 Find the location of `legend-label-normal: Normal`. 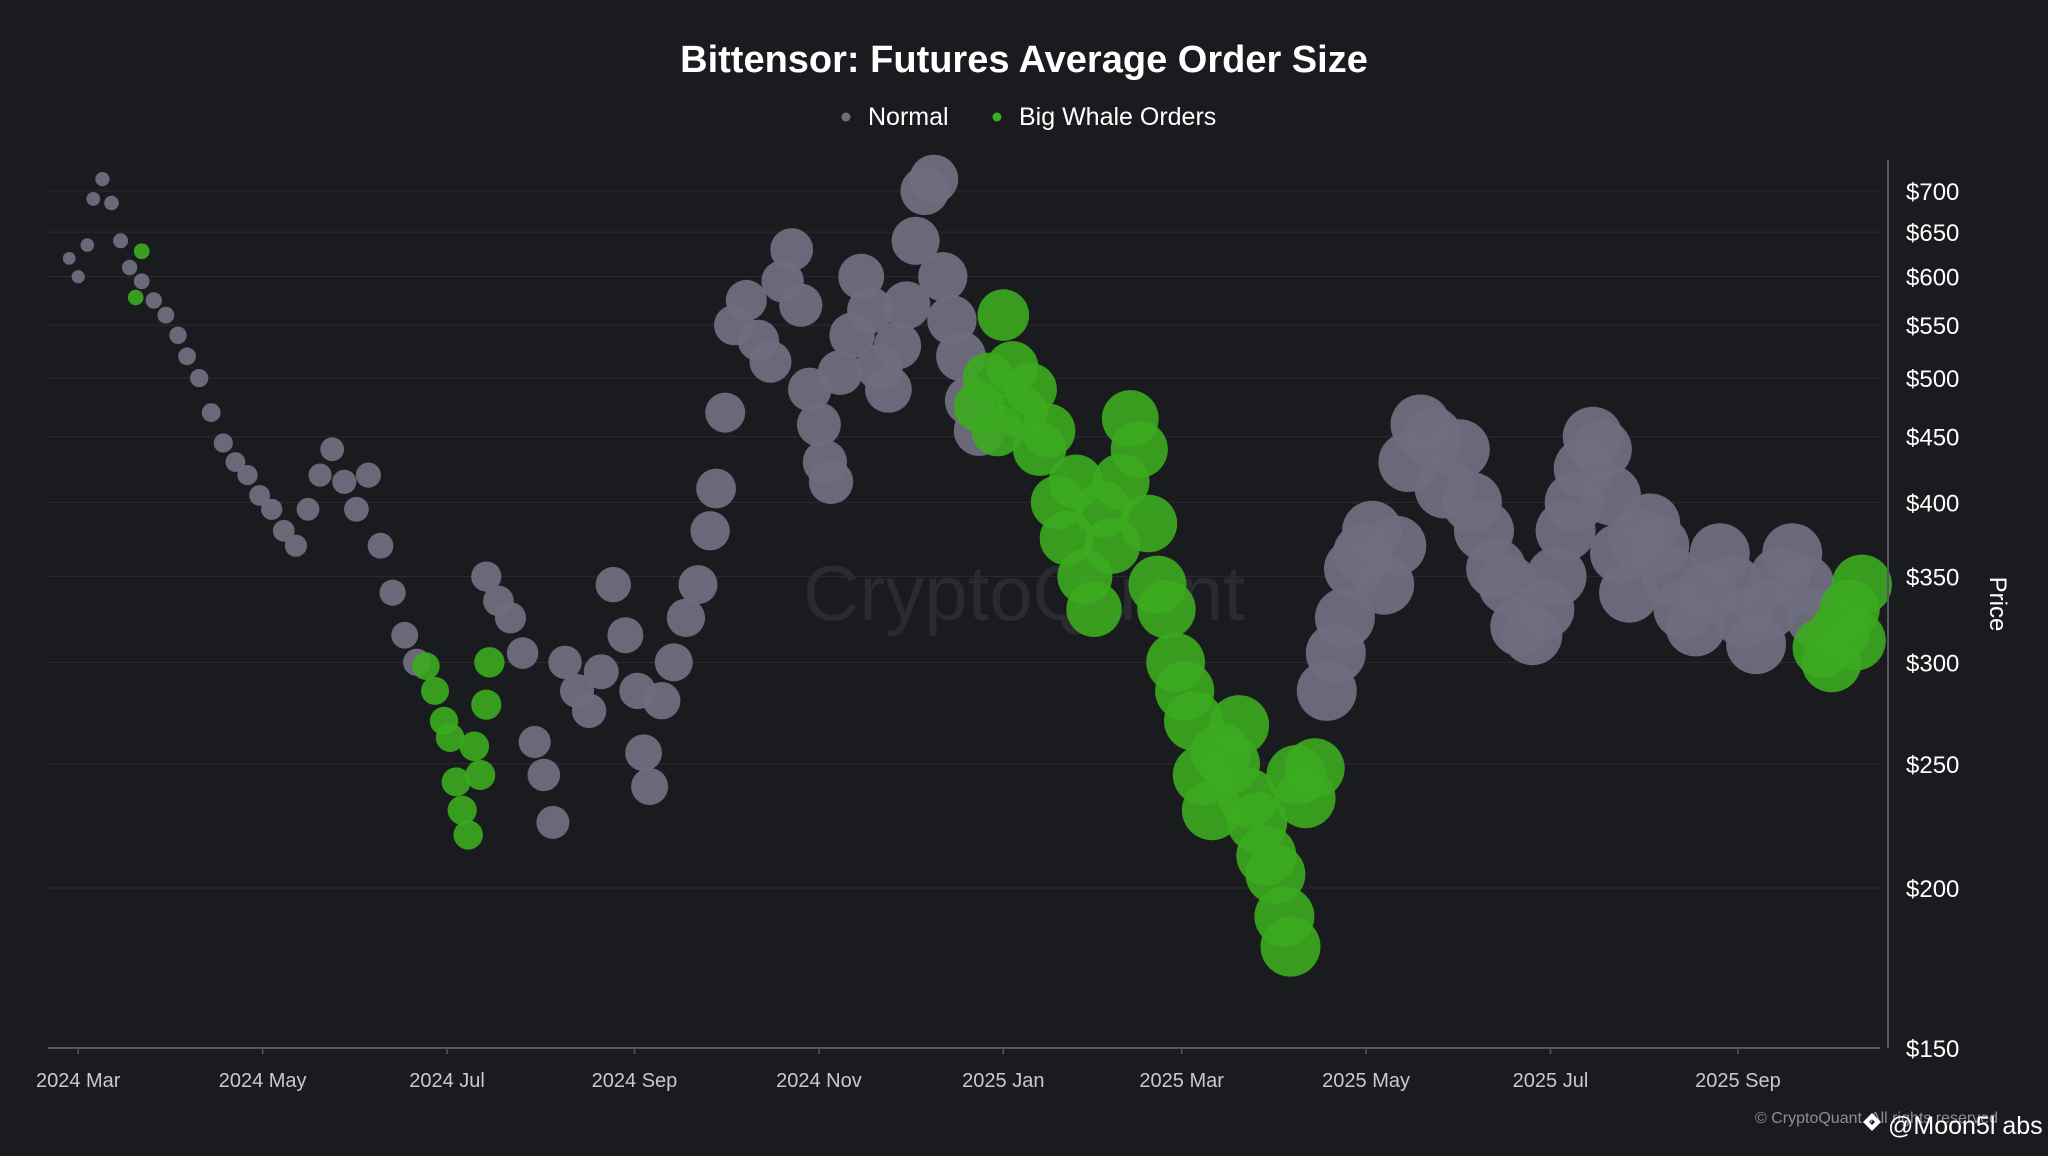

legend-label-normal: Normal is located at coordinates (908, 117).